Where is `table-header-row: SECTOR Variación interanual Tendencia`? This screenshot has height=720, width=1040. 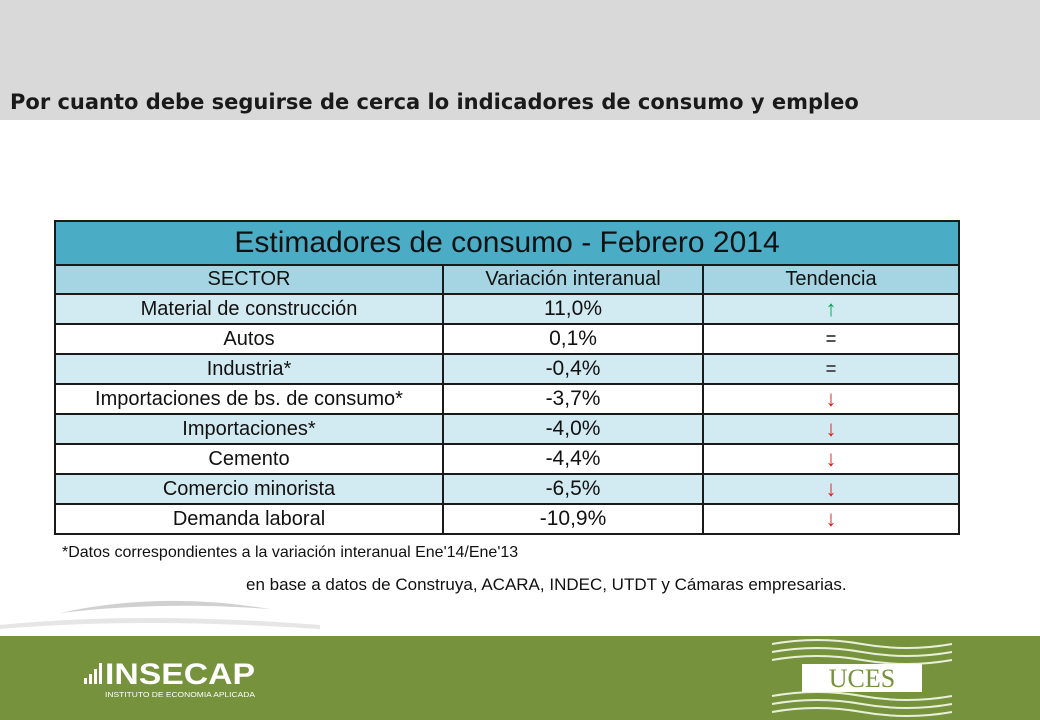
table-header-row: SECTOR Variación interanual Tendencia is located at coordinates (507, 279).